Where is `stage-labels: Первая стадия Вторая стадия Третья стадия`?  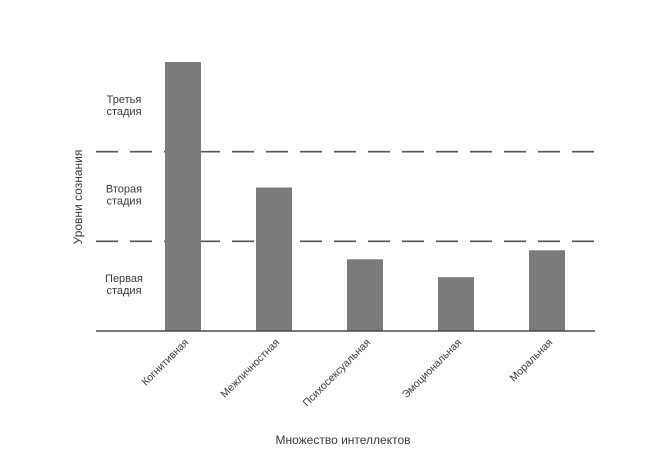 stage-labels: Первая стадия Вторая стадия Третья стадия is located at coordinates (124, 195).